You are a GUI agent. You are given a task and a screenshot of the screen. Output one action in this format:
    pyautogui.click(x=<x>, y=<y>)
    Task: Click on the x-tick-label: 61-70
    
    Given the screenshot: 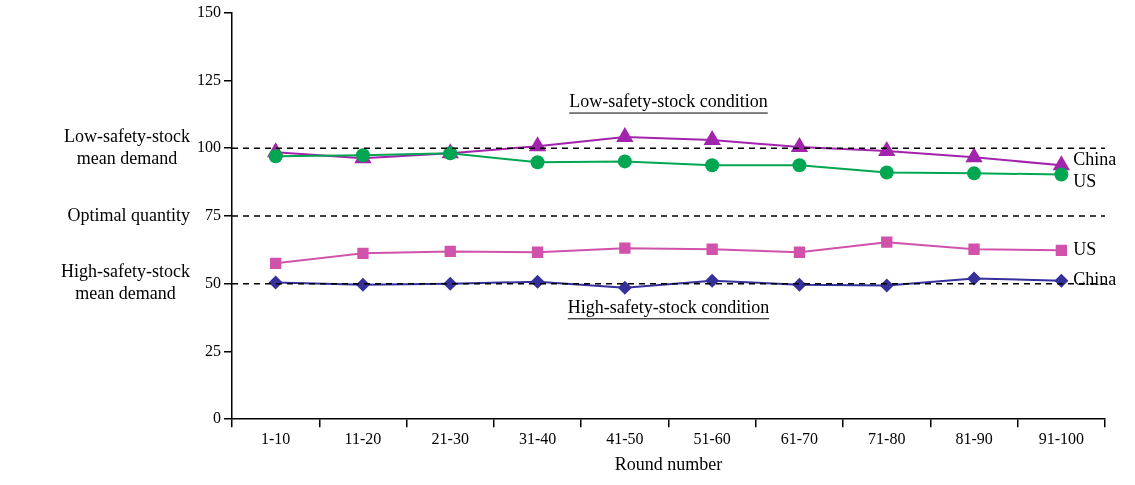 What is the action you would take?
    pyautogui.click(x=799, y=438)
    